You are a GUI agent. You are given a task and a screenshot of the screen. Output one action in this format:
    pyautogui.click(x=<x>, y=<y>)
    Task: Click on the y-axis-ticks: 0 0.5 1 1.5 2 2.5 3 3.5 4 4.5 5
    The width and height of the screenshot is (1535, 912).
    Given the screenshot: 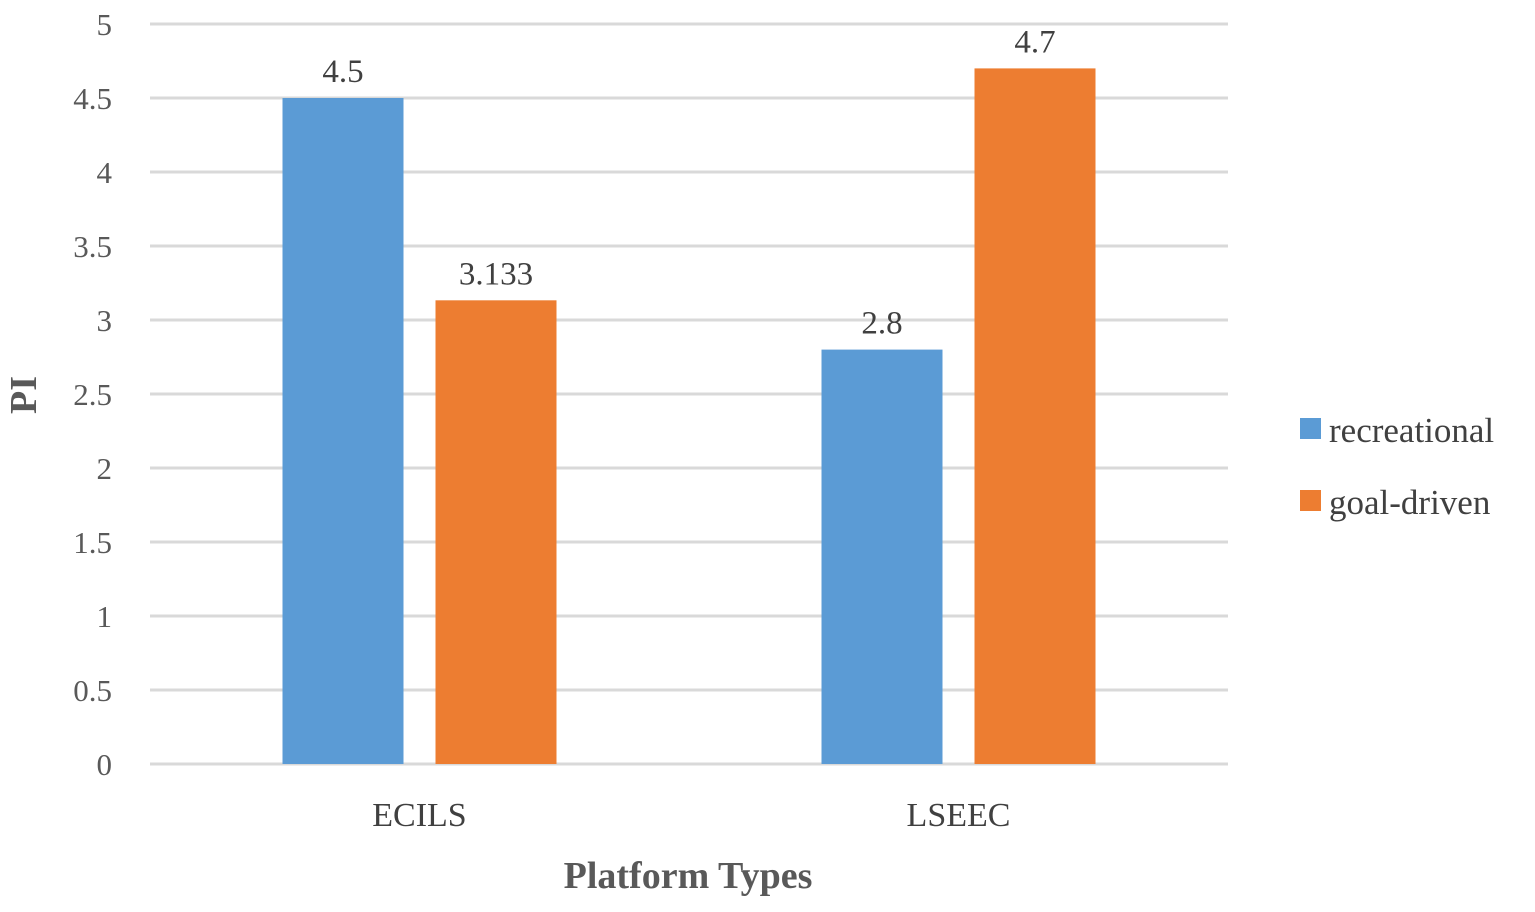 What is the action you would take?
    pyautogui.click(x=92, y=394)
    